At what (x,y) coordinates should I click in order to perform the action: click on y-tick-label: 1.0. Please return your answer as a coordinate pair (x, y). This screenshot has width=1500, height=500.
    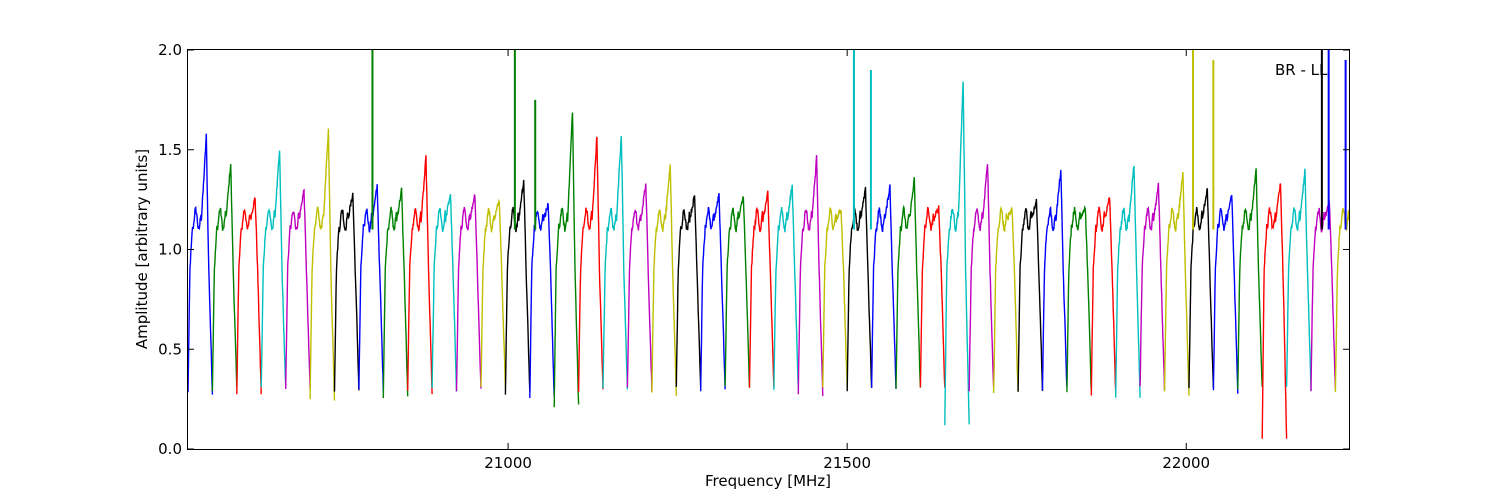
    Looking at the image, I should click on (170, 250).